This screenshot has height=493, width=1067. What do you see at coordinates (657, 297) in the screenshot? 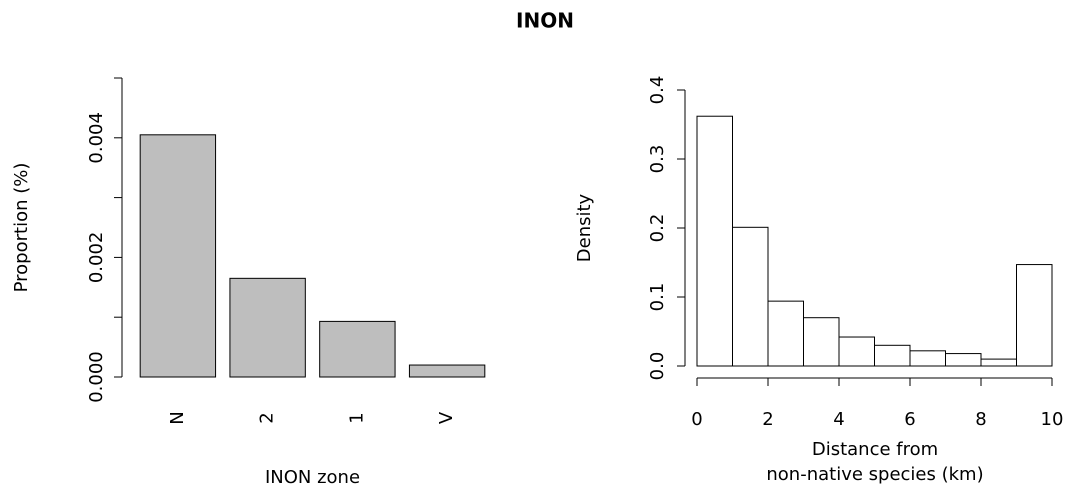
I see `y-tick-label: 0.1` at bounding box center [657, 297].